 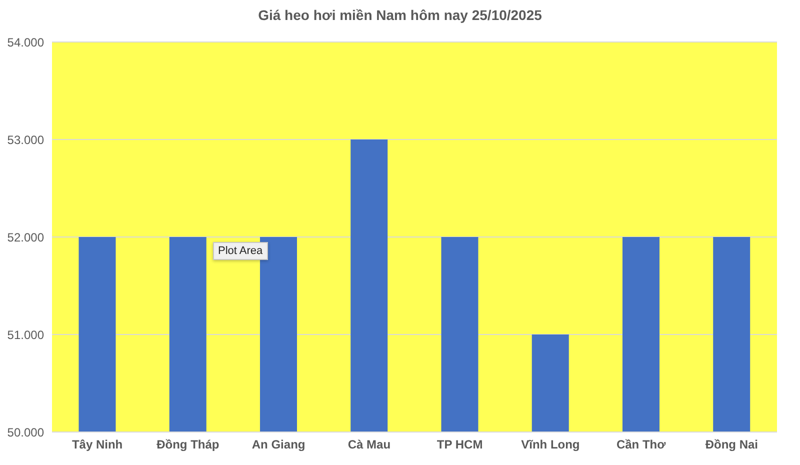 What do you see at coordinates (188, 445) in the screenshot?
I see `x-tick-label: Đồng Tháp` at bounding box center [188, 445].